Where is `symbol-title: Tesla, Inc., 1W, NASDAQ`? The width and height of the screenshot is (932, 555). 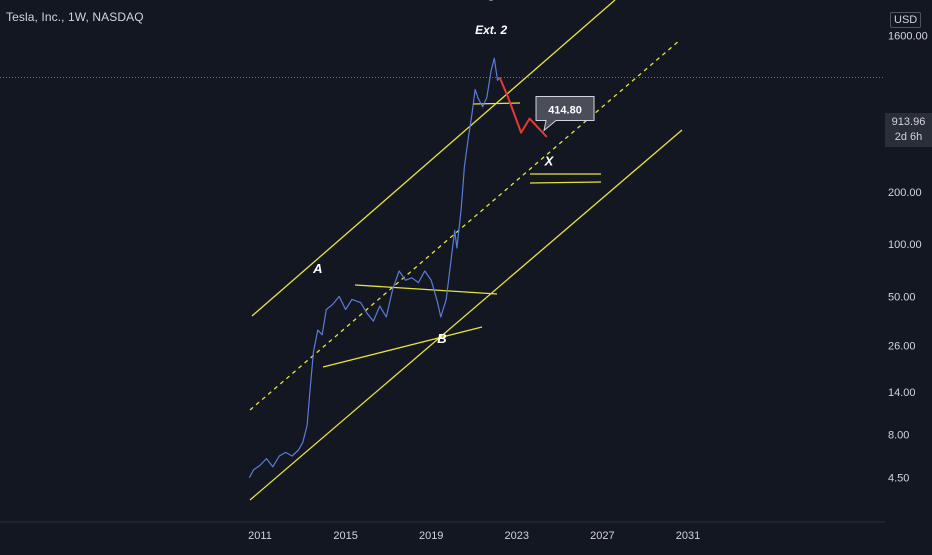
symbol-title: Tesla, Inc., 1W, NASDAQ is located at coordinates (75, 17).